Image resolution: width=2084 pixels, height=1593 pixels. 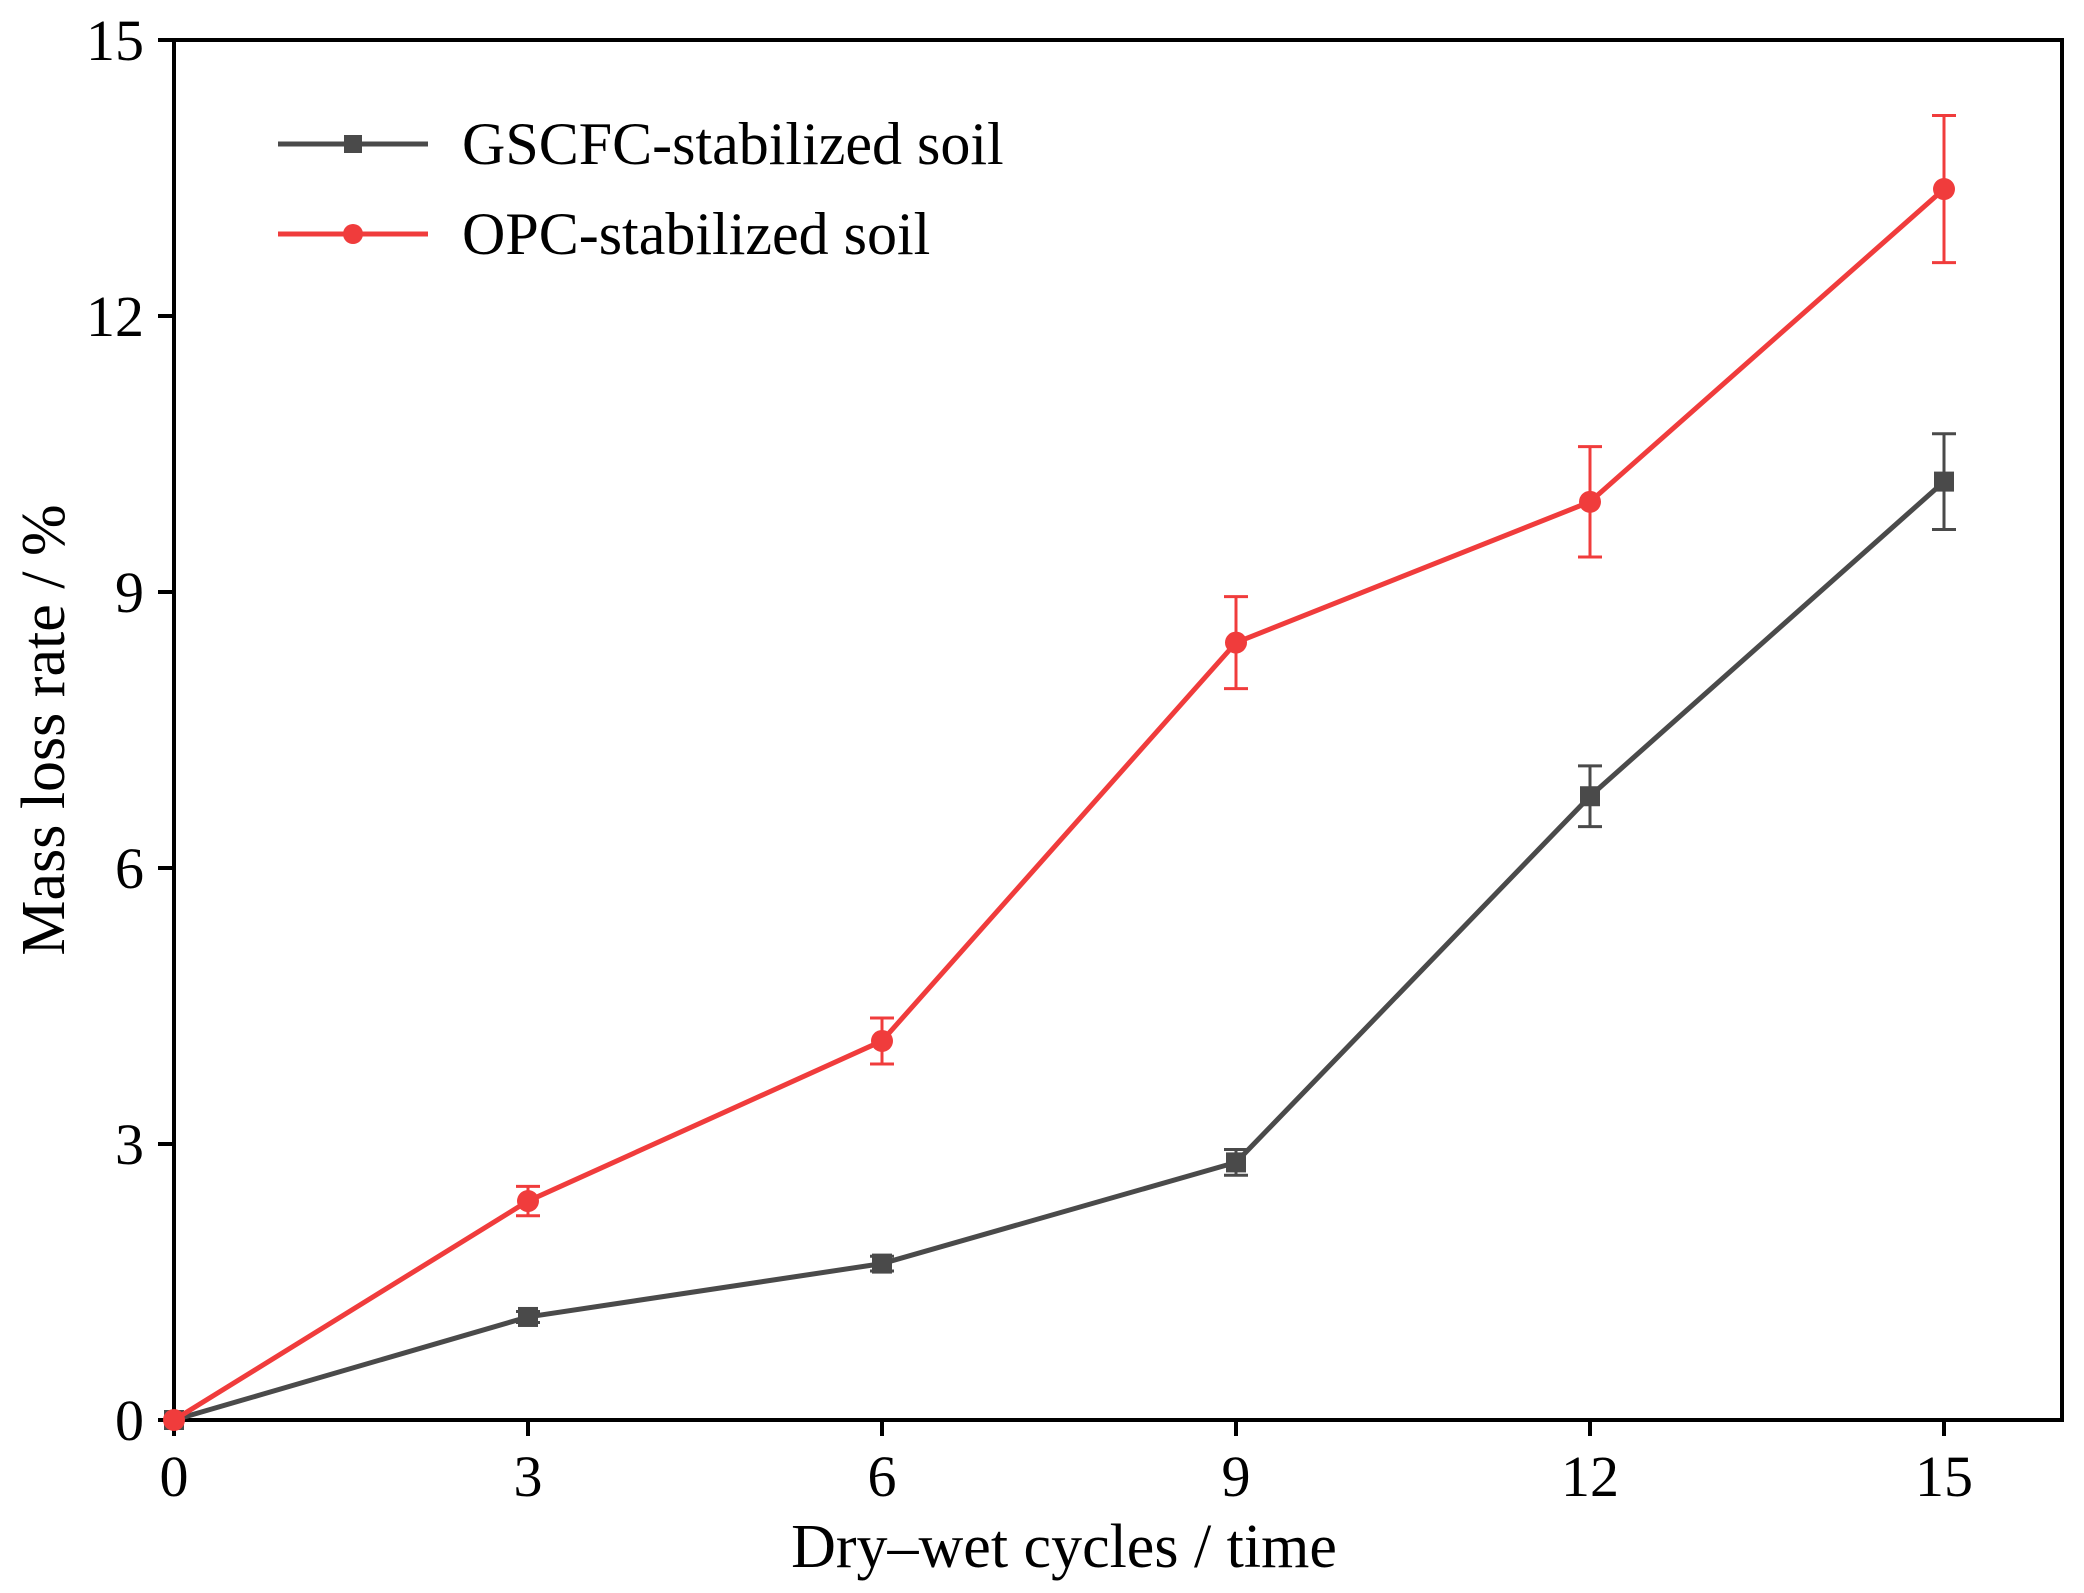 I want to click on x-tick-label: 0, so click(x=174, y=1476).